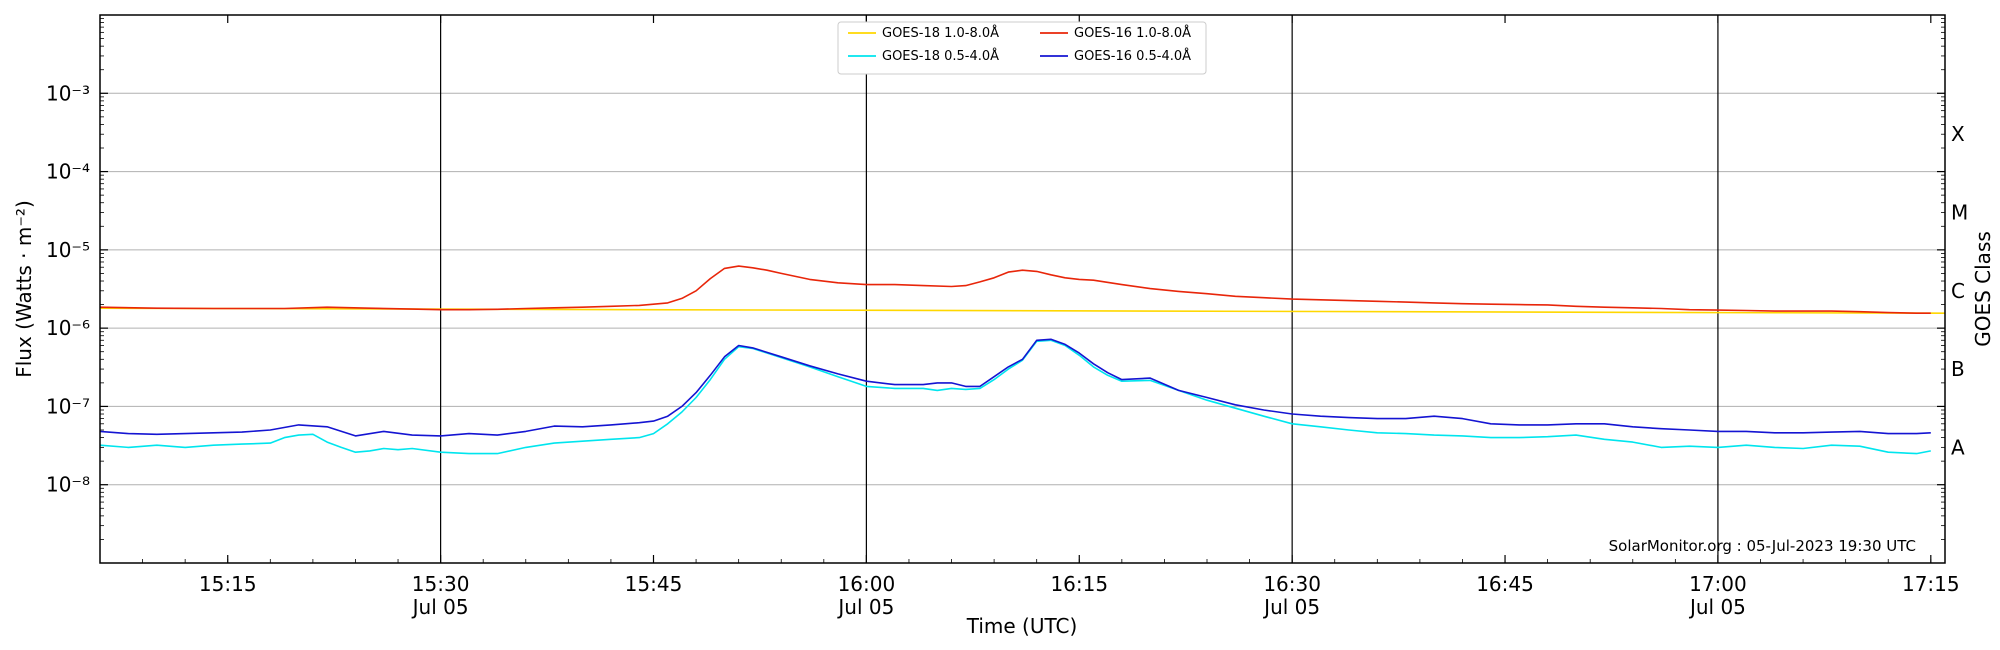  I want to click on y-tick-label: 10⁻⁶, so click(68, 328).